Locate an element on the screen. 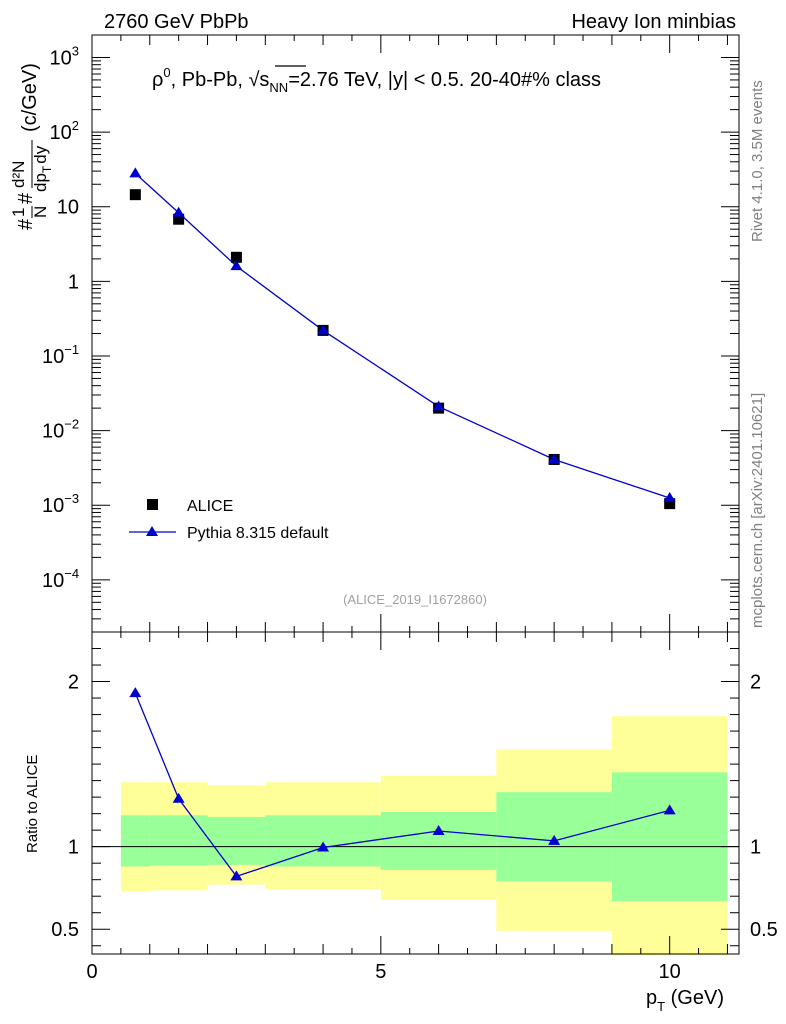 This screenshot has height=1024, width=786. ratio-y-tick-label-left: 0.5 is located at coordinates (65, 930).